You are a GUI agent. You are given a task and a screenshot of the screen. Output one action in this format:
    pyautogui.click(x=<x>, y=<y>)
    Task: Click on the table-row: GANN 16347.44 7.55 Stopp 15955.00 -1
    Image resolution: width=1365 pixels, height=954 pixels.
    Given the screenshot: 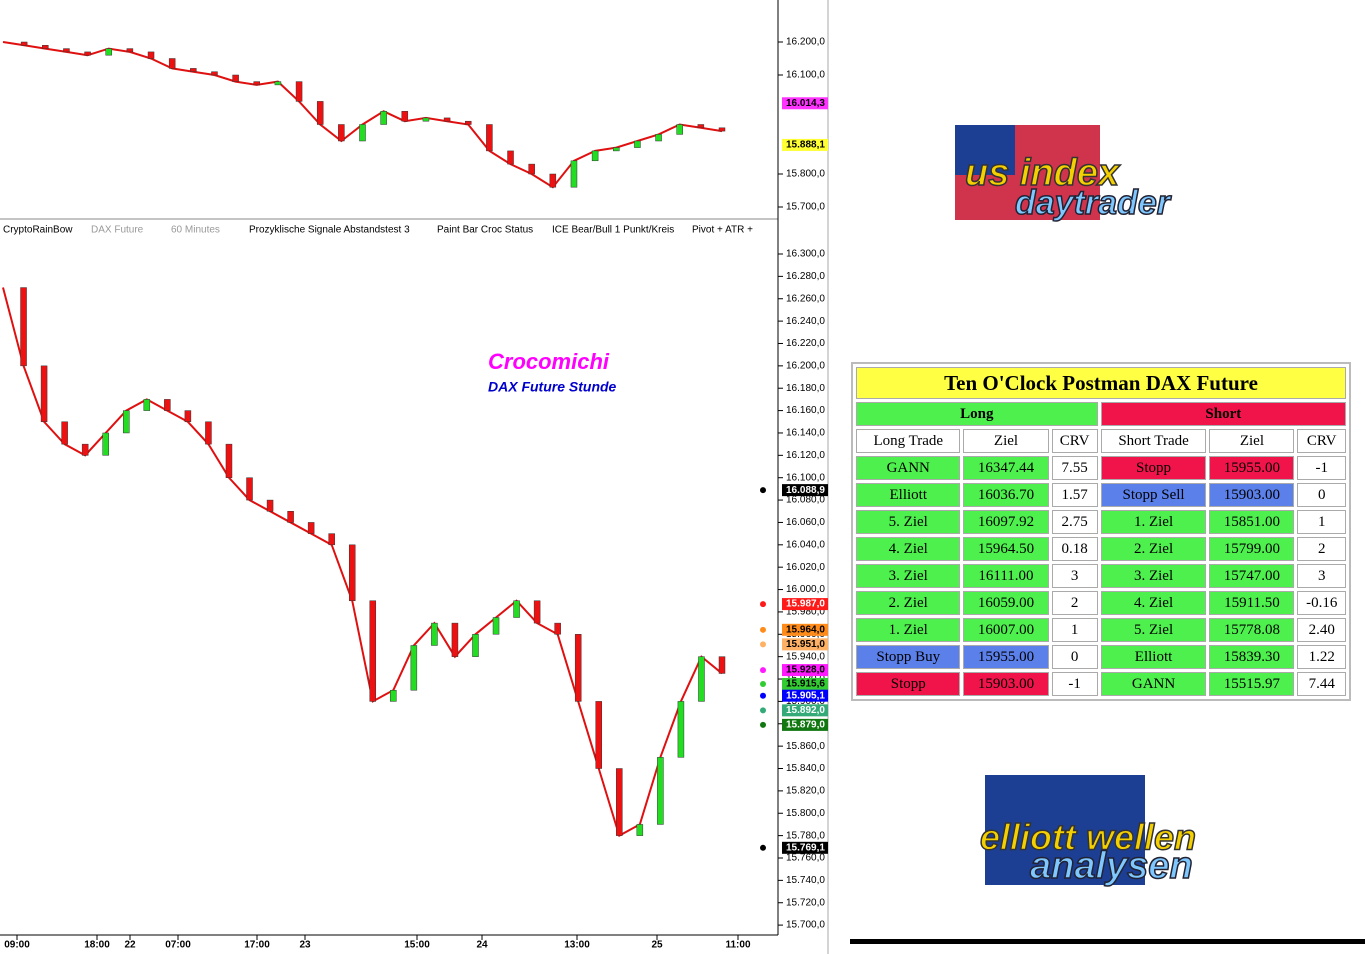 What is the action you would take?
    pyautogui.click(x=1101, y=468)
    